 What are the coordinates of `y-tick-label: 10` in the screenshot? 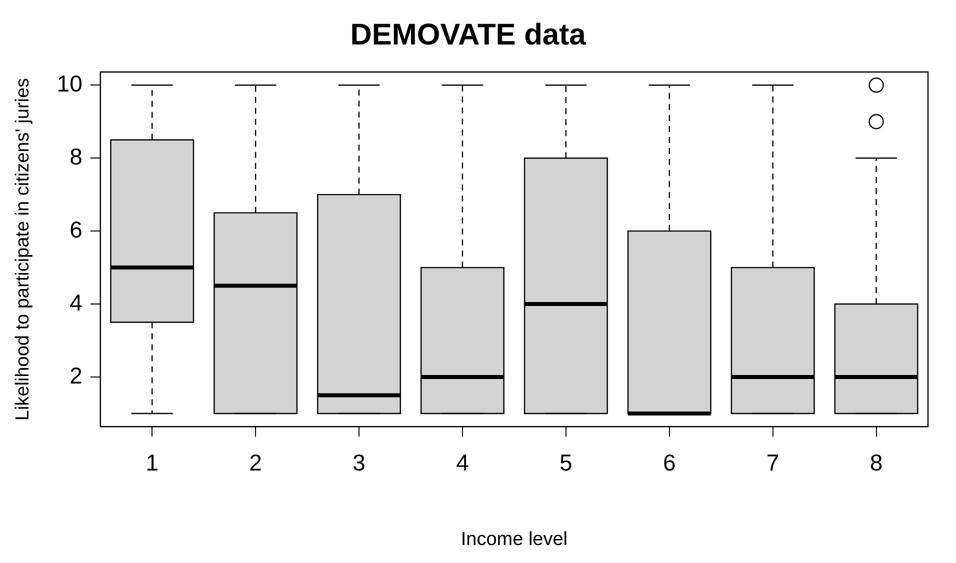 It's located at (69, 83).